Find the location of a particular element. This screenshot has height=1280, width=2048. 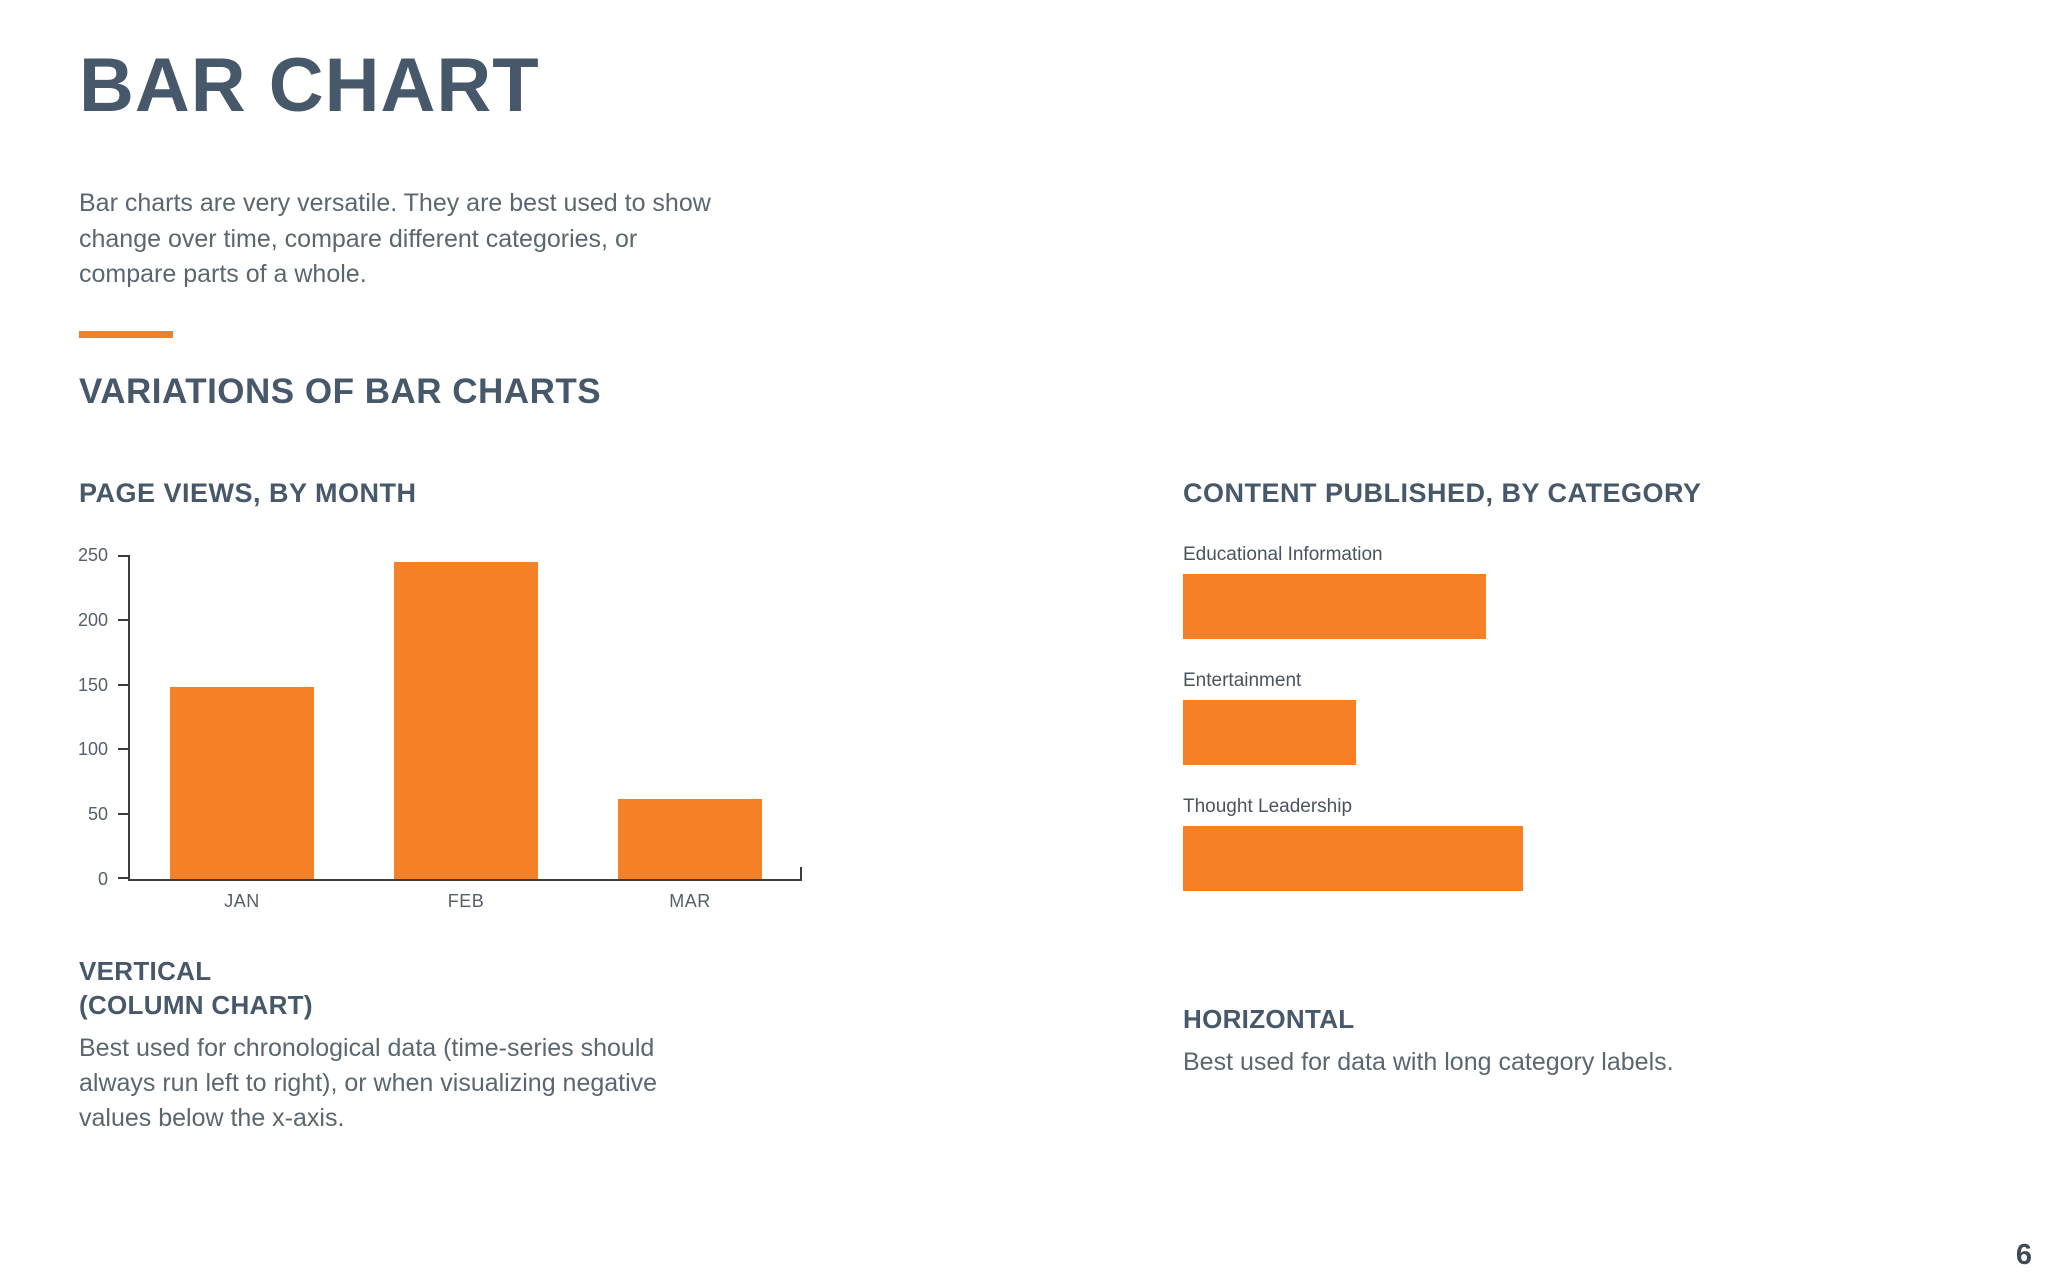

vertical-chart-title: PAGE VIEWS, BY MONTH is located at coordinates (248, 493).